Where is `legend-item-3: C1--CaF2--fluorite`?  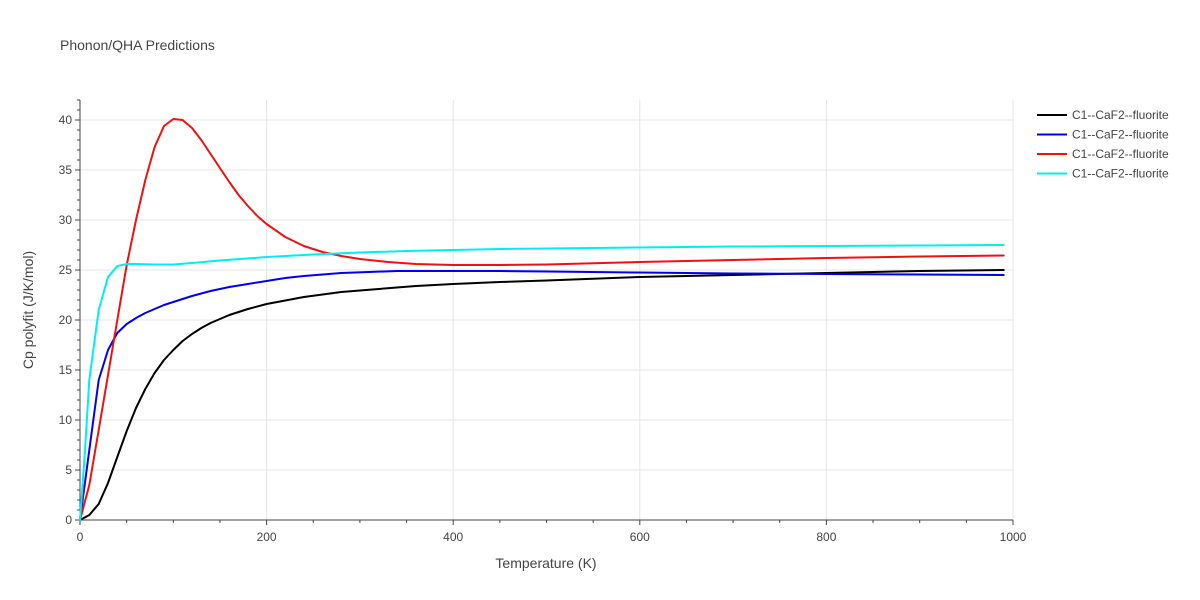
legend-item-3: C1--CaF2--fluorite is located at coordinates (1103, 154).